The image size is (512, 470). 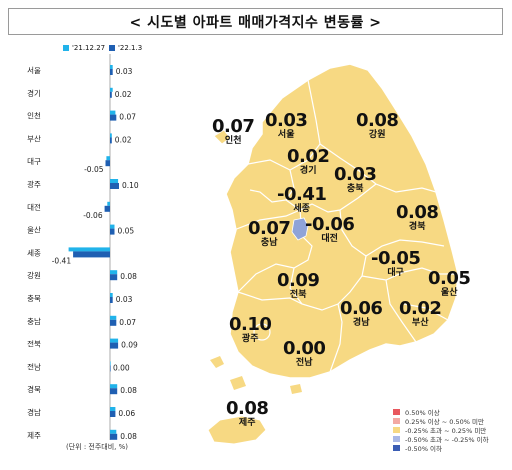 I want to click on map-label-daejeon: -0.06 대전, so click(x=330, y=229).